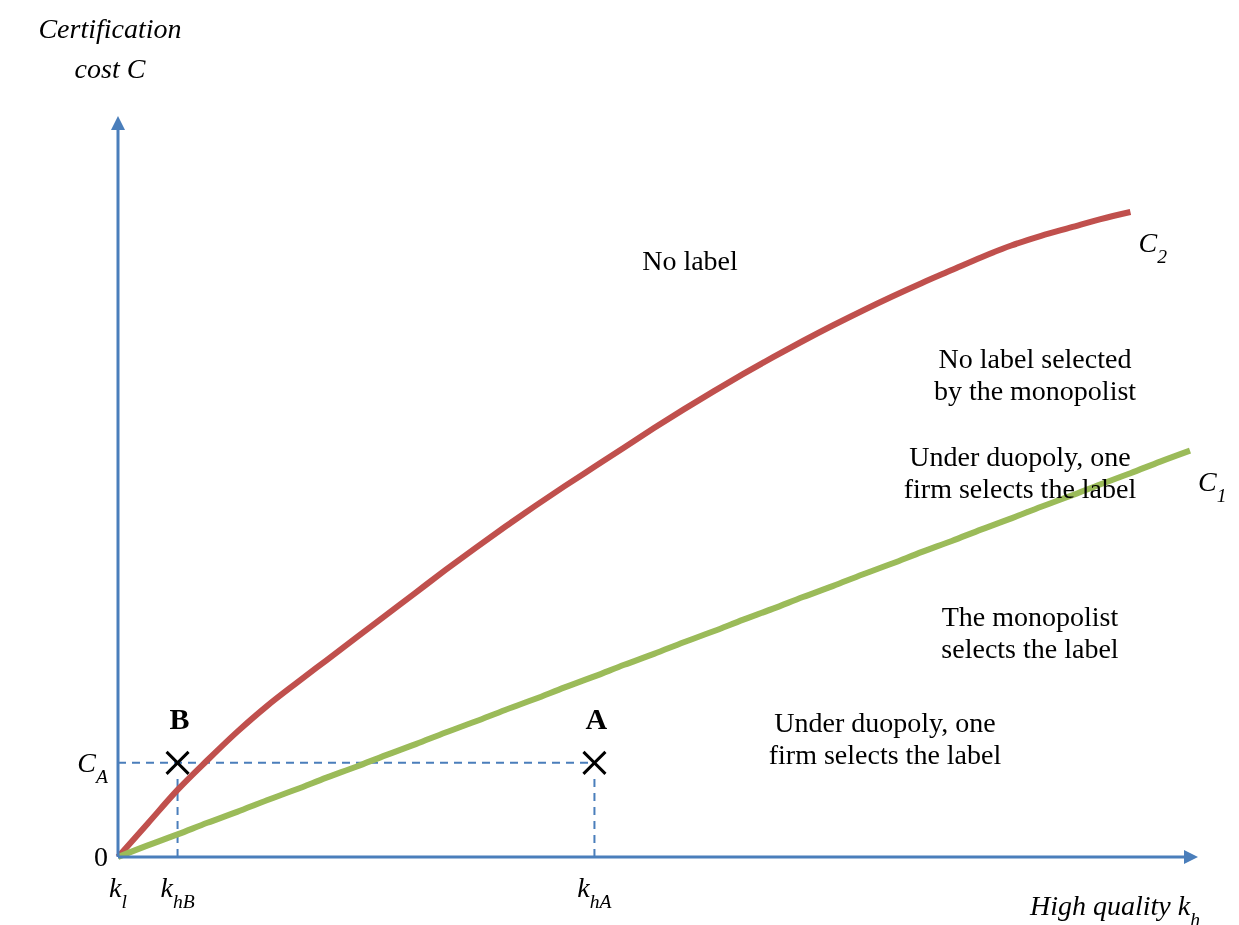 The width and height of the screenshot is (1239, 925). Describe the element at coordinates (1153, 247) in the screenshot. I see `series-label: C$_{2}$` at that location.